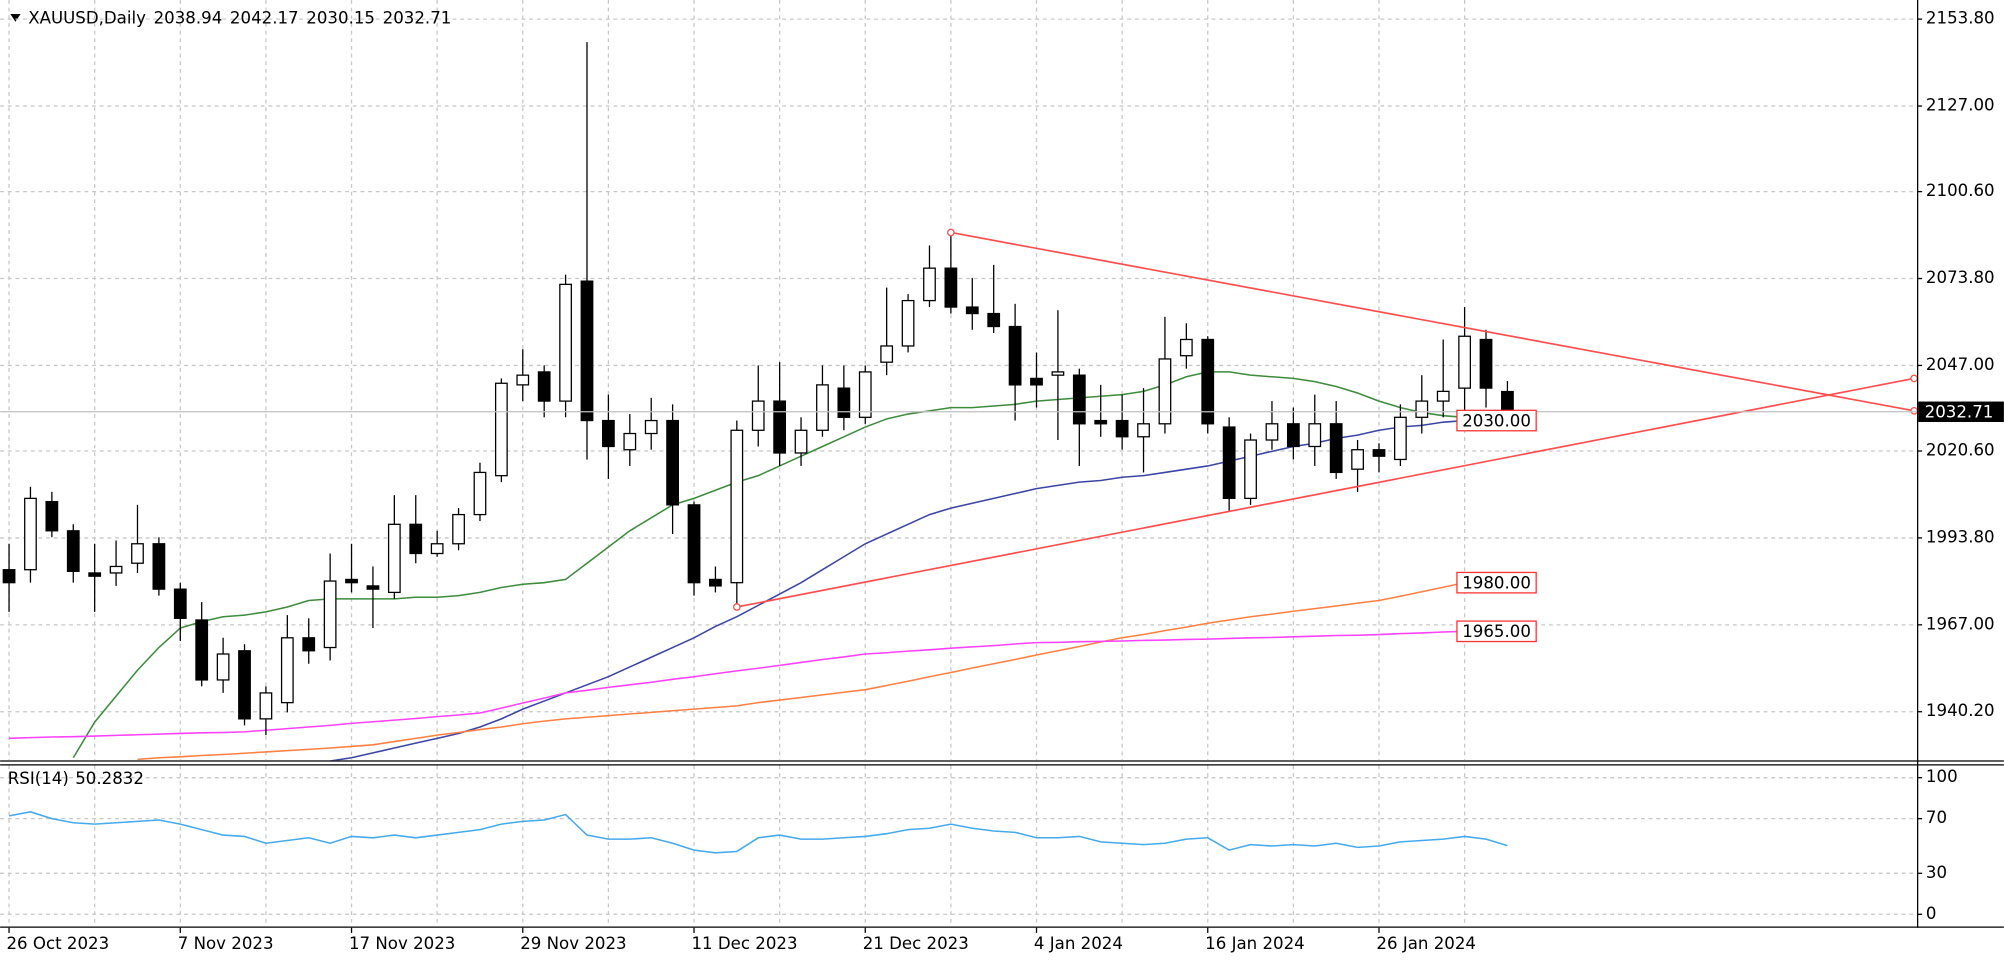  I want to click on price-label: 1965.00, so click(1496, 631).